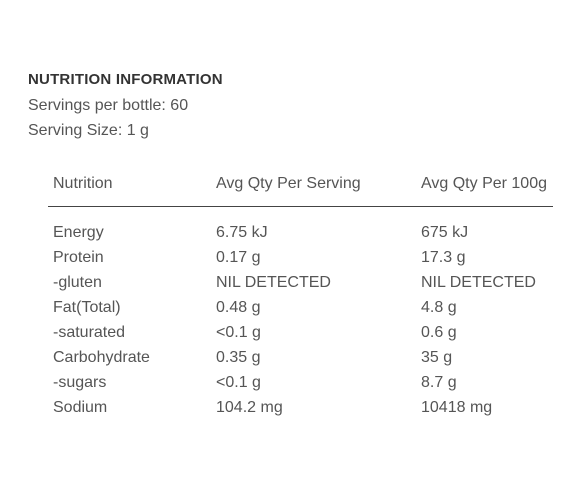  What do you see at coordinates (300, 226) in the screenshot?
I see `table-row: Energy 6.75 kJ 675 kJ` at bounding box center [300, 226].